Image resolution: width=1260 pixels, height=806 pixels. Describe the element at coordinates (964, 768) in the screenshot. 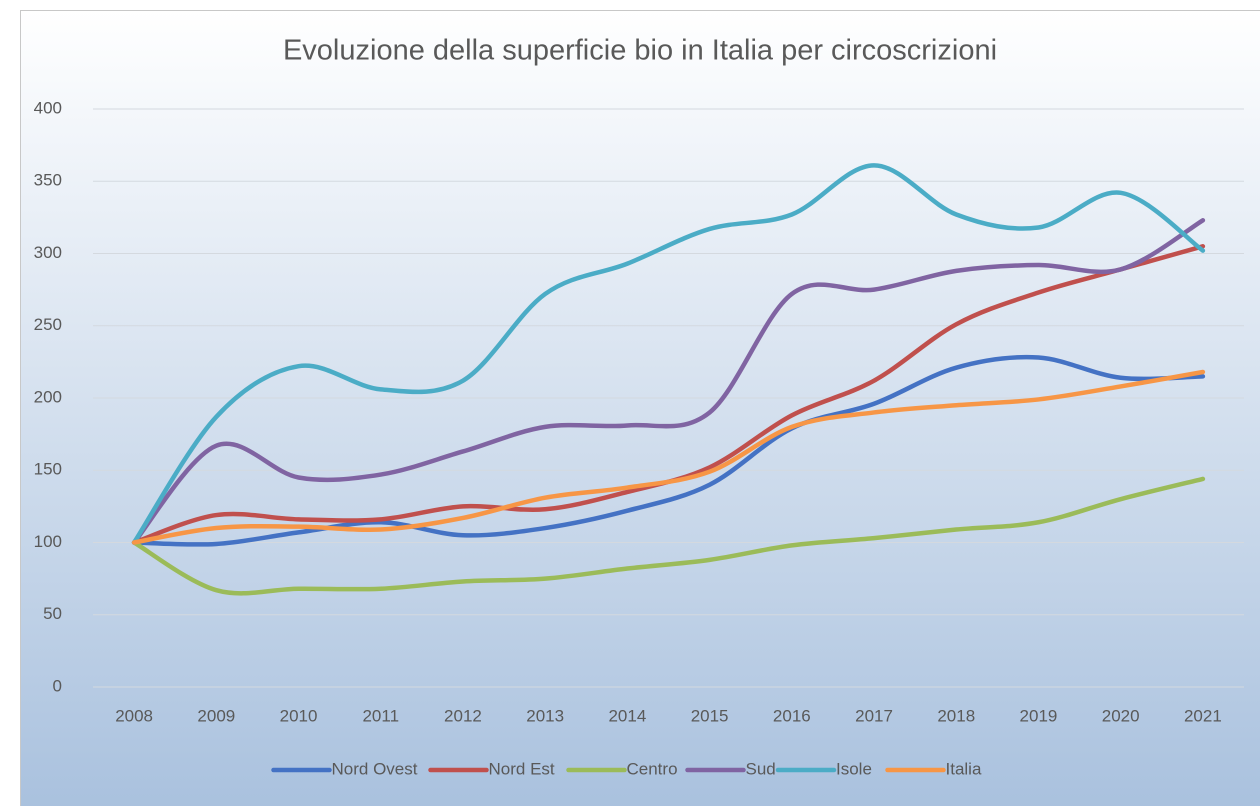

I see `legend-label: Italia` at that location.